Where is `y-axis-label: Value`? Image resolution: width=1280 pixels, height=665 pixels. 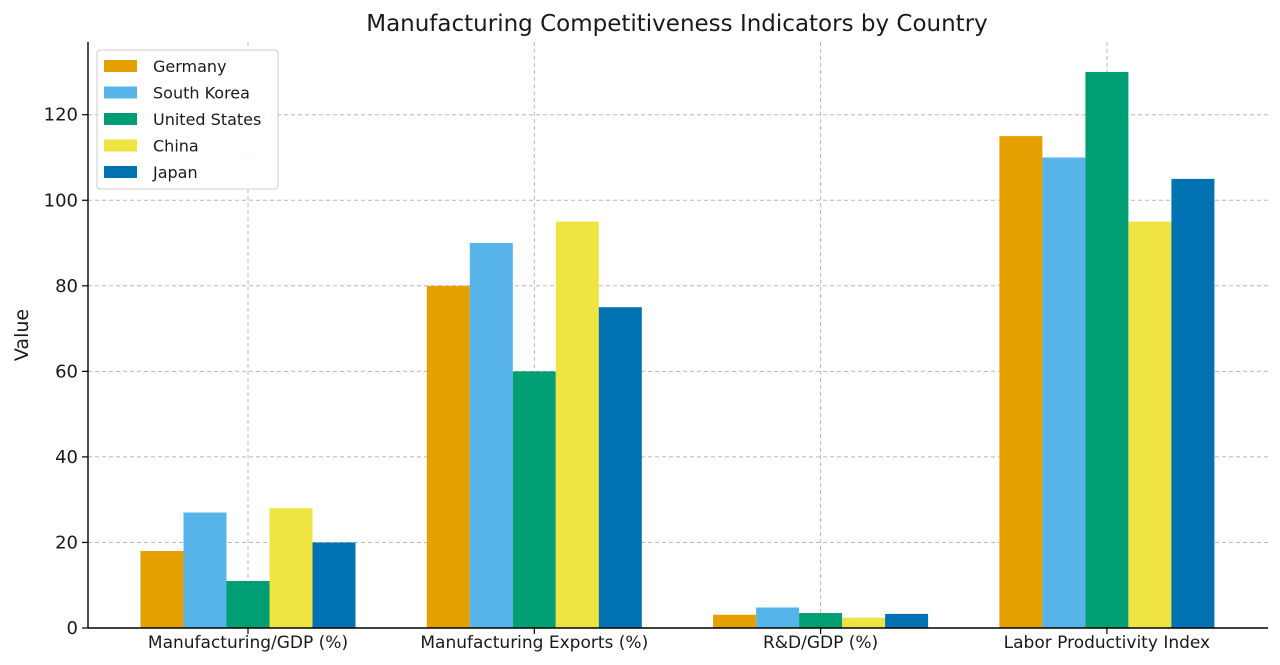 y-axis-label: Value is located at coordinates (22, 335).